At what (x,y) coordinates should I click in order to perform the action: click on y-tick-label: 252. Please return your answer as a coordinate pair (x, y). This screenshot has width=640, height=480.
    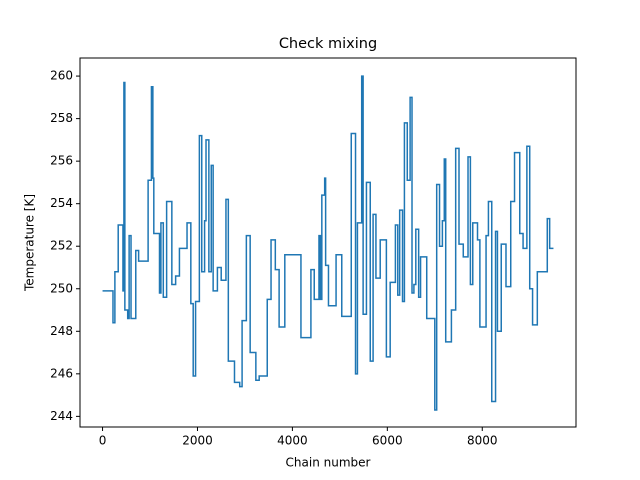
    Looking at the image, I should click on (61, 246).